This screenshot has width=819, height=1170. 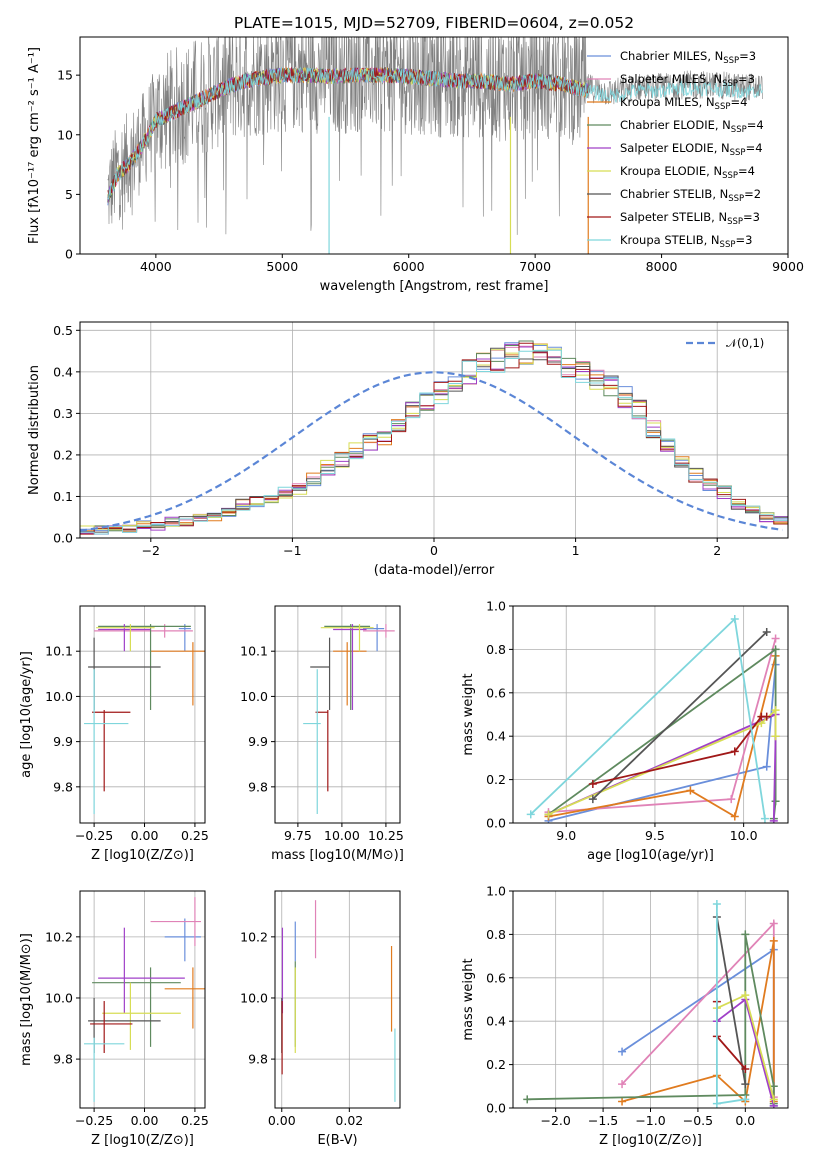 I want to click on x-tick-label: −1.5, so click(x=603, y=1120).